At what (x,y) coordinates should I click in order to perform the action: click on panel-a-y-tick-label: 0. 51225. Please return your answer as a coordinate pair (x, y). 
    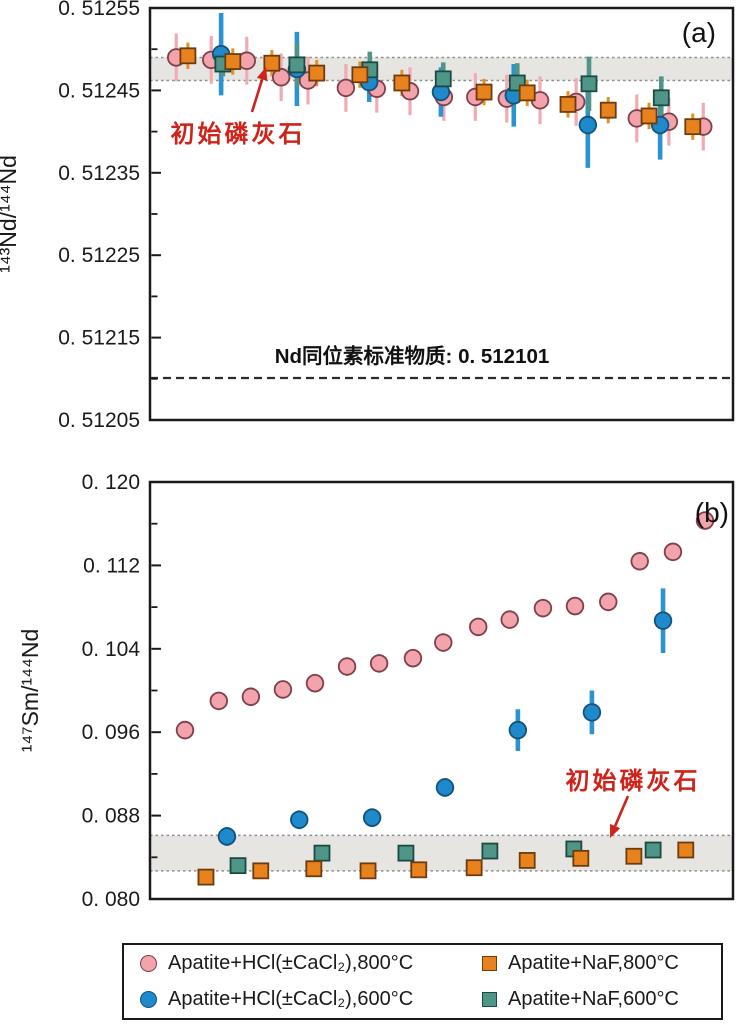
    Looking at the image, I should click on (99, 255).